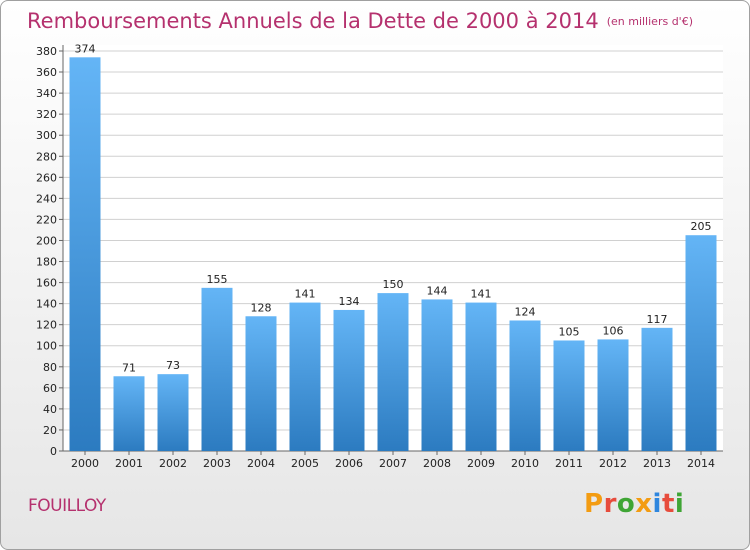  What do you see at coordinates (613, 463) in the screenshot?
I see `x-tick-label: 2012` at bounding box center [613, 463].